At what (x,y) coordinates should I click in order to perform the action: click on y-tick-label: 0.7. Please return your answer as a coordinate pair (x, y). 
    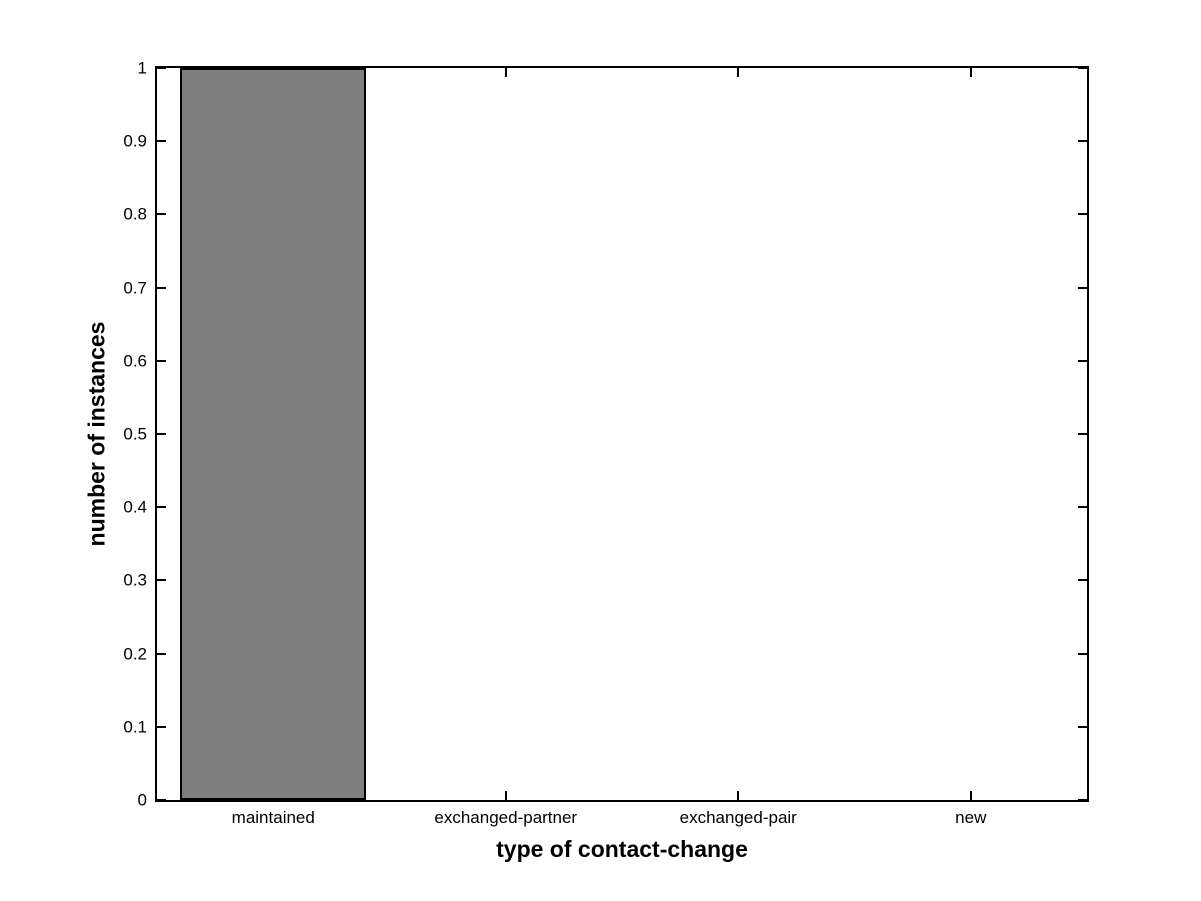
    Looking at the image, I should click on (135, 288).